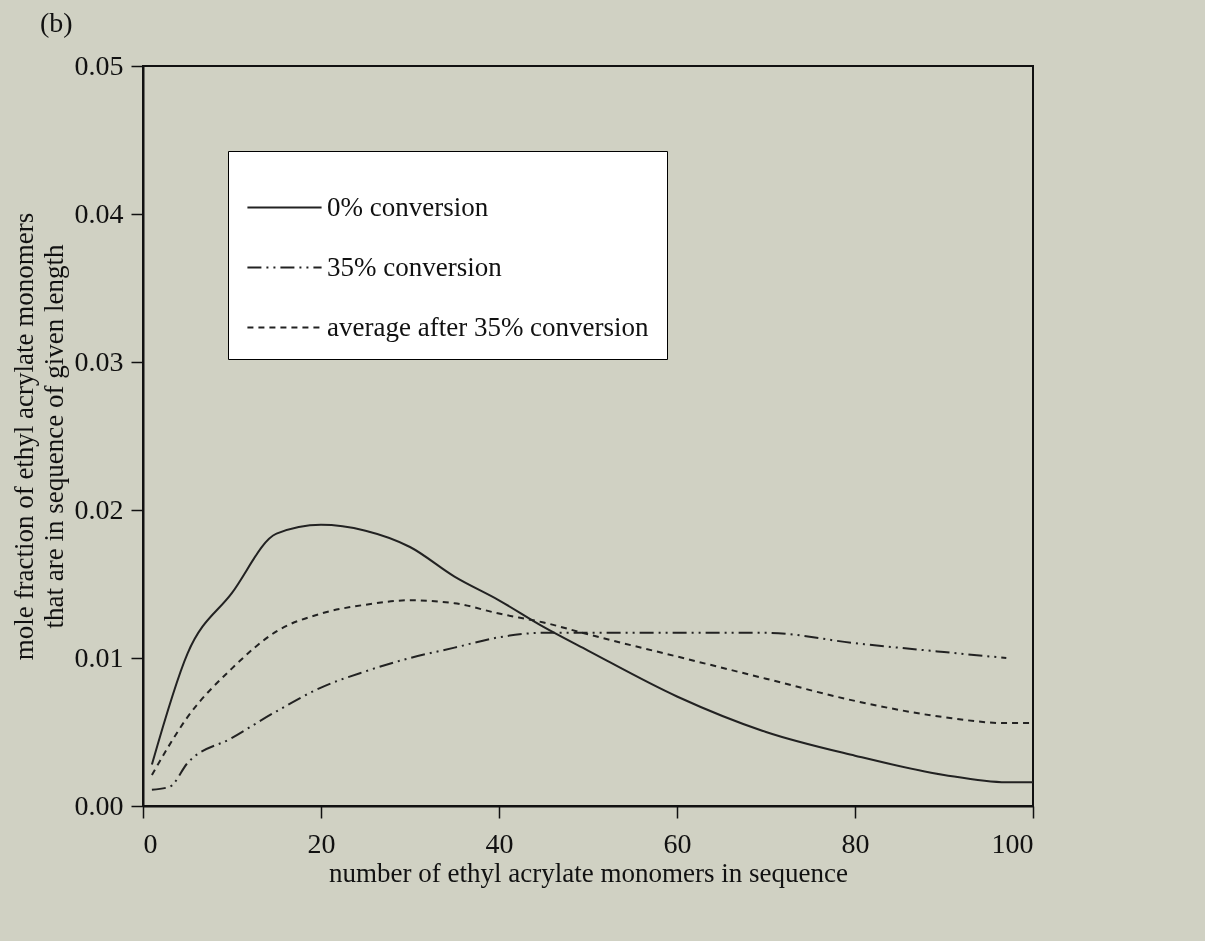  I want to click on x-tick-label: 60, so click(677, 843).